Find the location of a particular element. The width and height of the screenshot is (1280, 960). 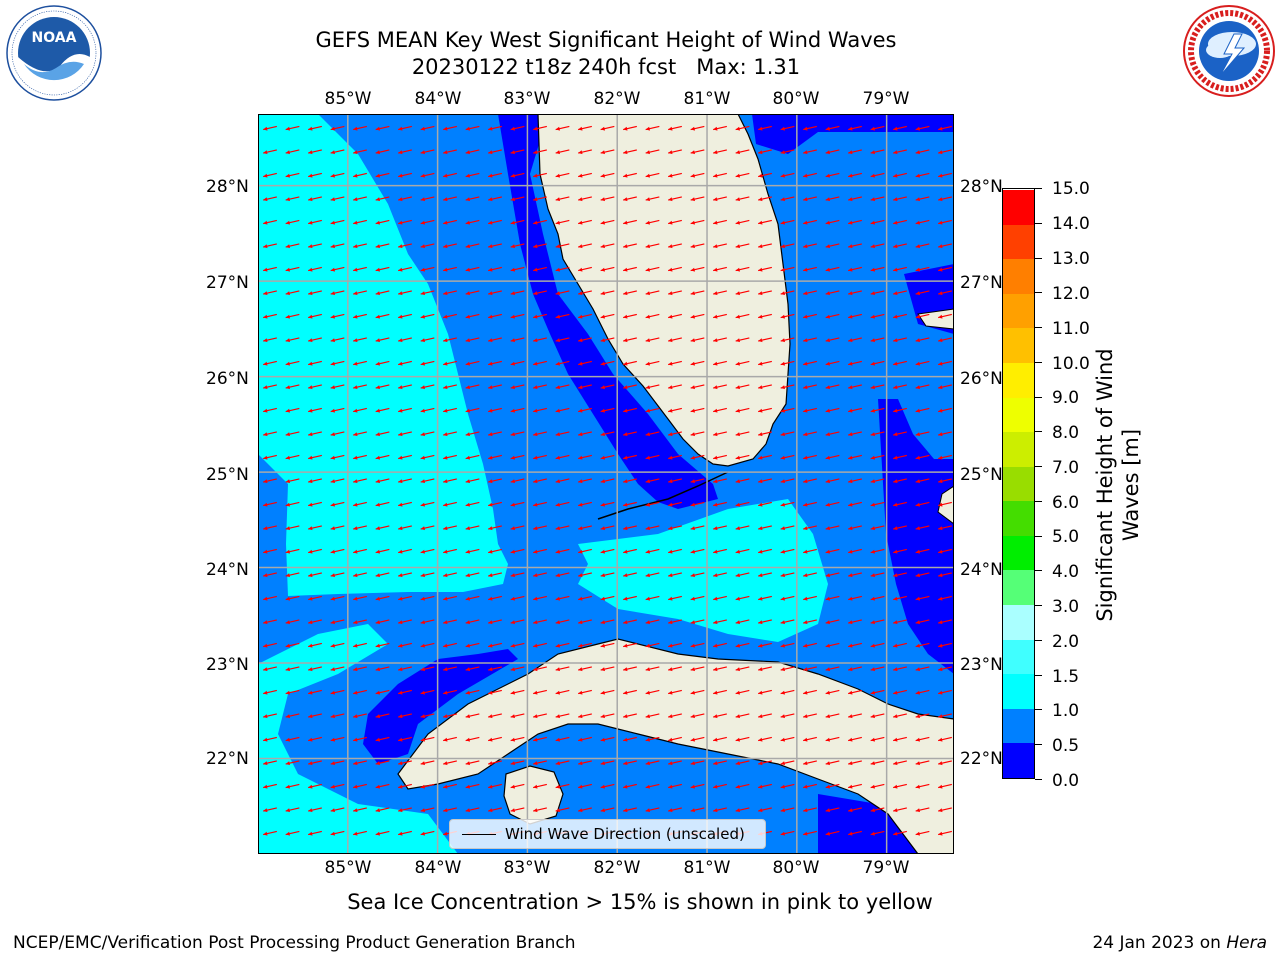

lon-label-bottom-85w: 85°W is located at coordinates (348, 868).